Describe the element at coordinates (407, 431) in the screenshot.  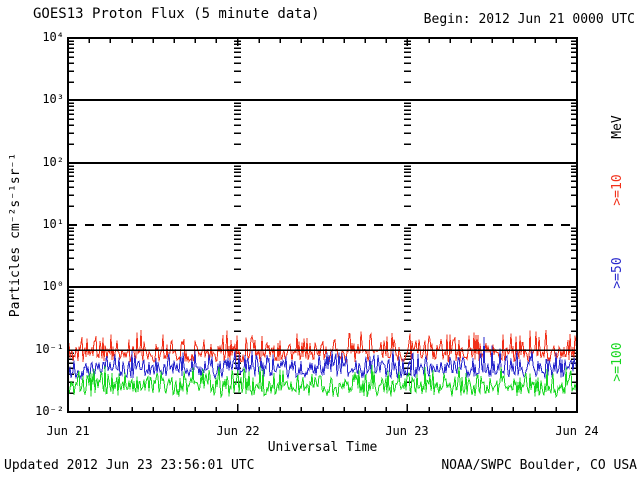
I see `x-tick-label: Jun 23` at that location.